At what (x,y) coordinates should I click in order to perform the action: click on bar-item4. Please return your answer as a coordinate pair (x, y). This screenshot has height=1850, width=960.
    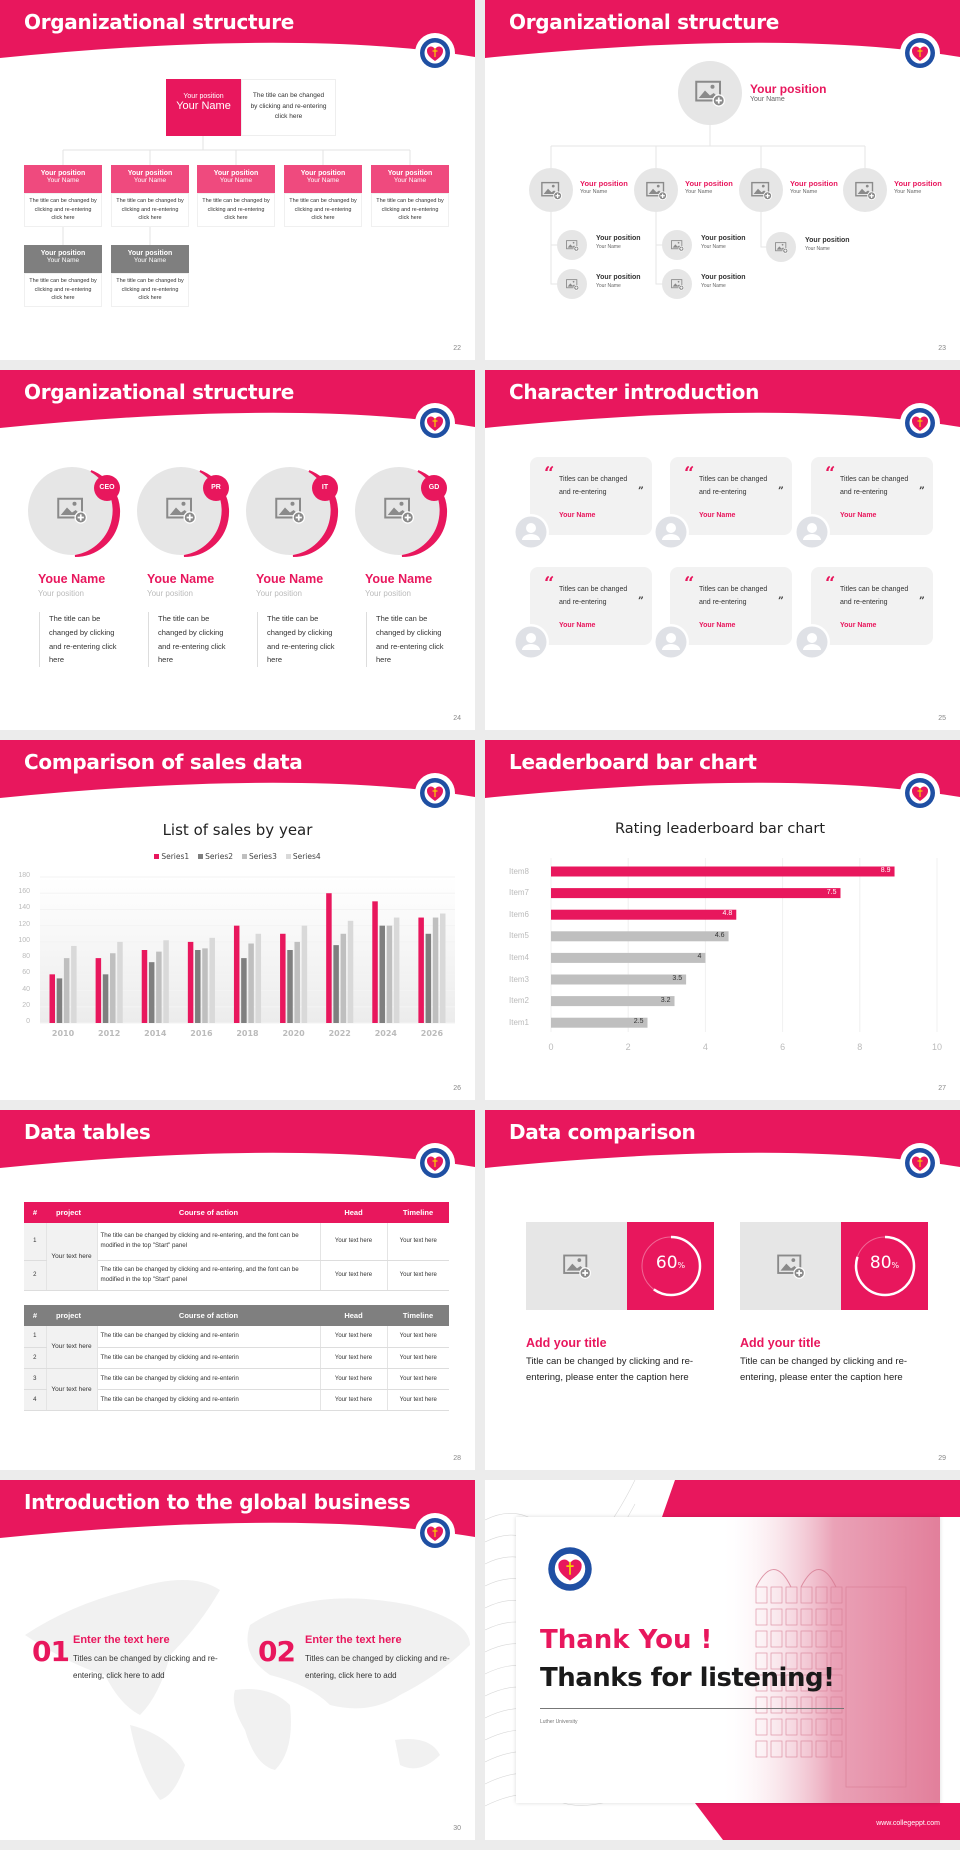
    Looking at the image, I should click on (628, 957).